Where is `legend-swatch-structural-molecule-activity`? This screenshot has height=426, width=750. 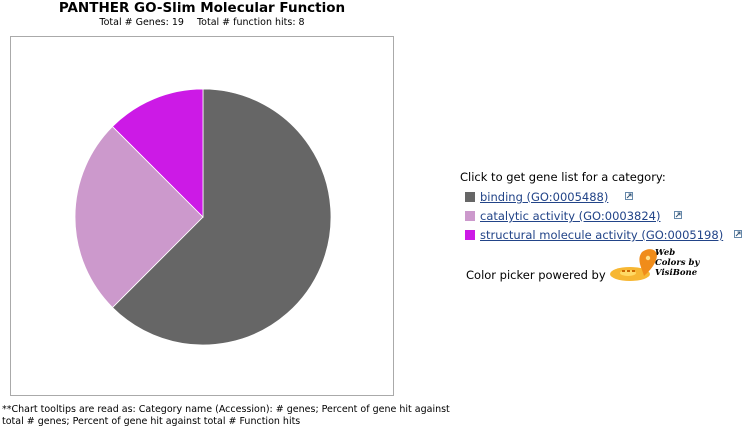
legend-swatch-structural-molecule-activity is located at coordinates (470, 235).